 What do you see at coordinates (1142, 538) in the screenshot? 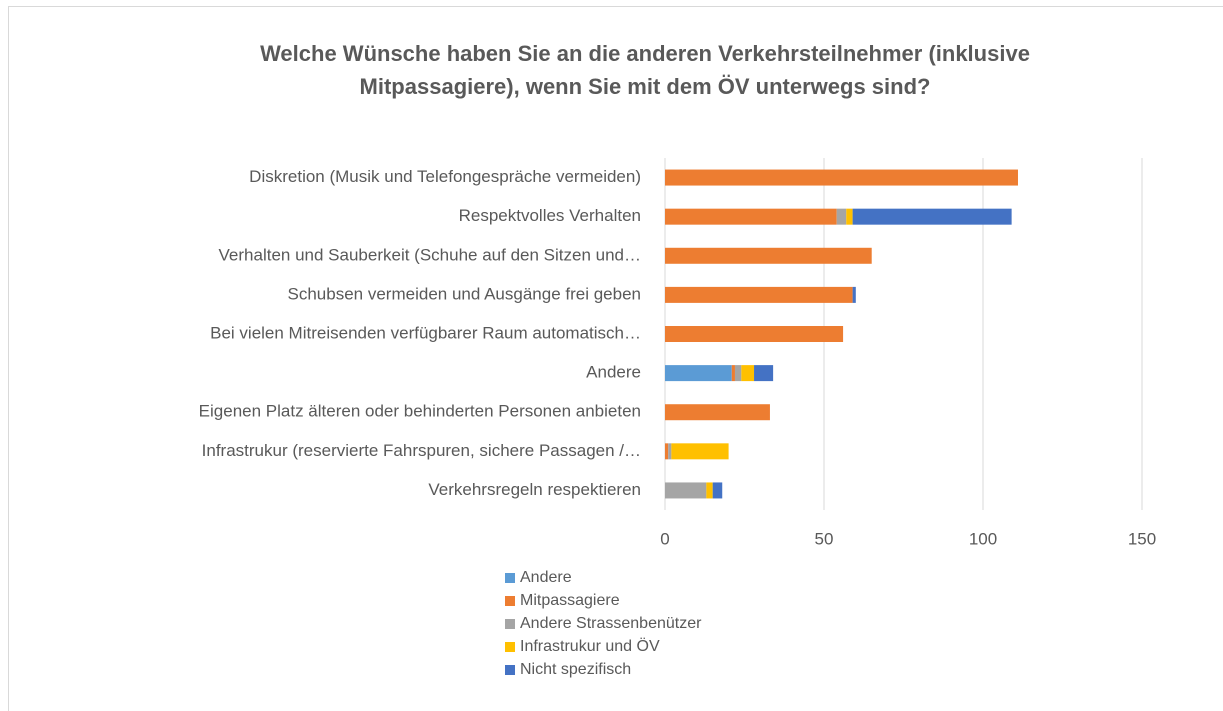
I see `x-tick-label: 150` at bounding box center [1142, 538].